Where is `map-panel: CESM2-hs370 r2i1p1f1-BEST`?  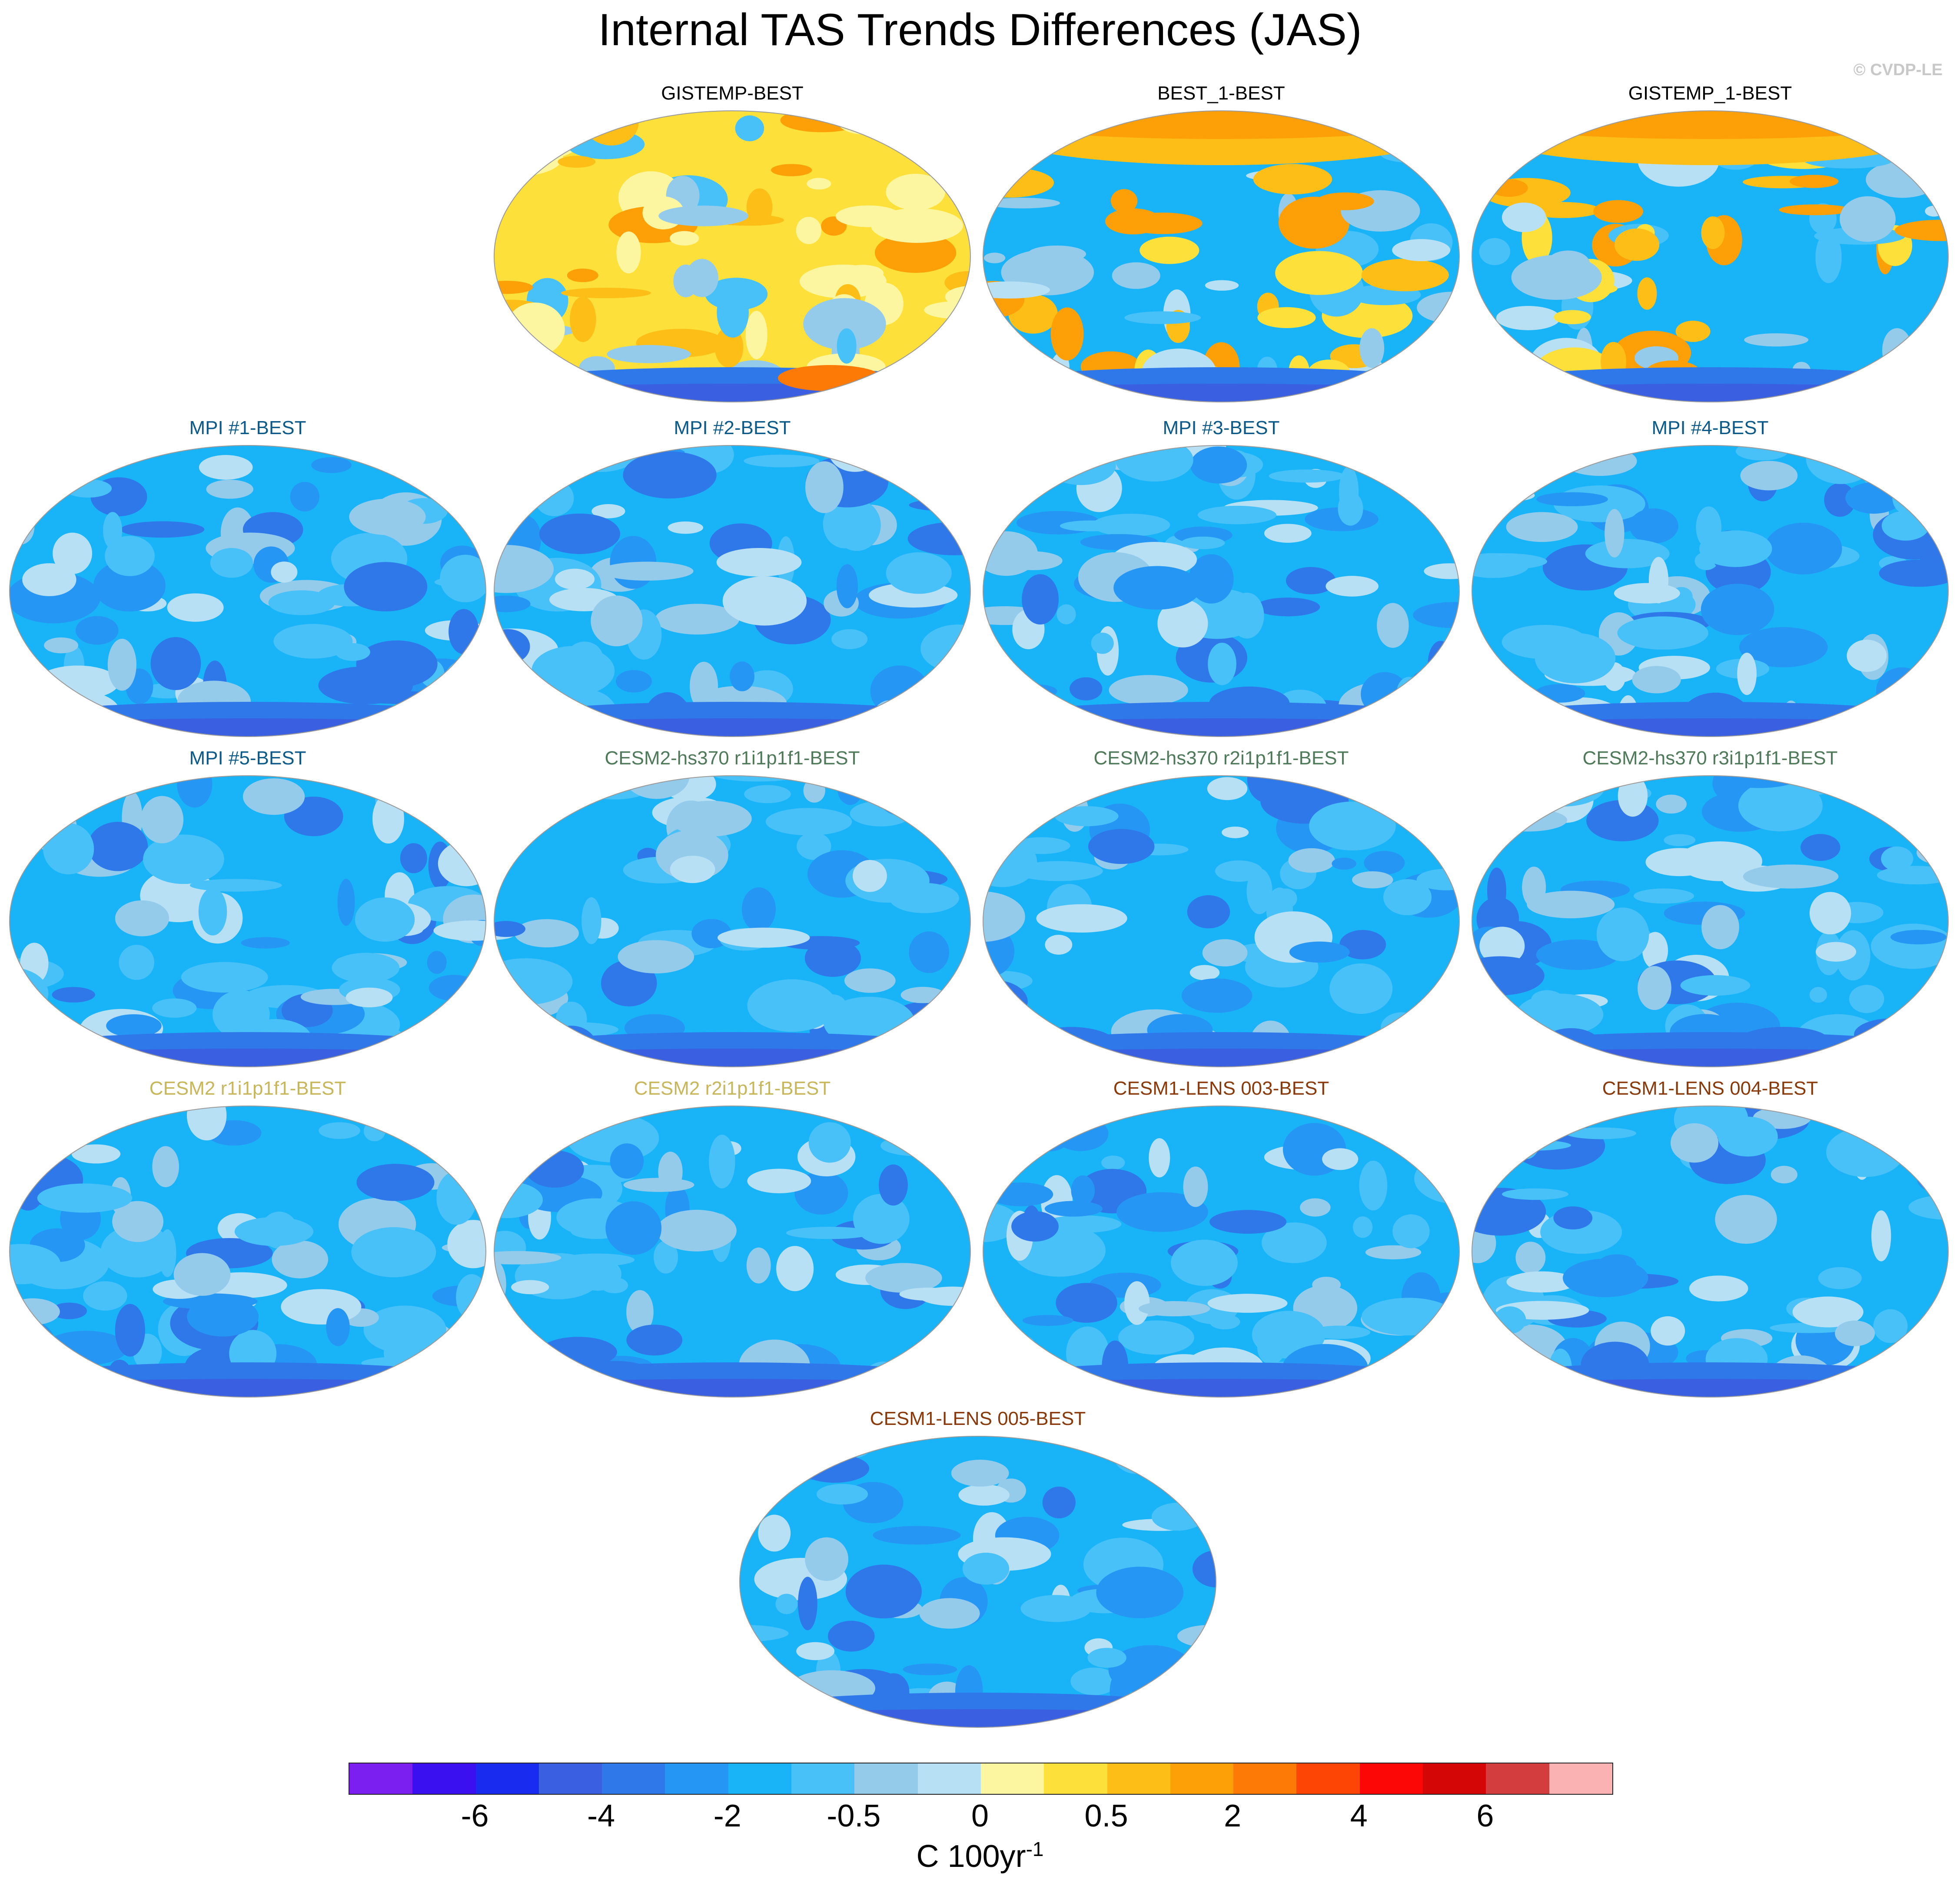 map-panel: CESM2-hs370 r2i1p1f1-BEST is located at coordinates (1221, 912).